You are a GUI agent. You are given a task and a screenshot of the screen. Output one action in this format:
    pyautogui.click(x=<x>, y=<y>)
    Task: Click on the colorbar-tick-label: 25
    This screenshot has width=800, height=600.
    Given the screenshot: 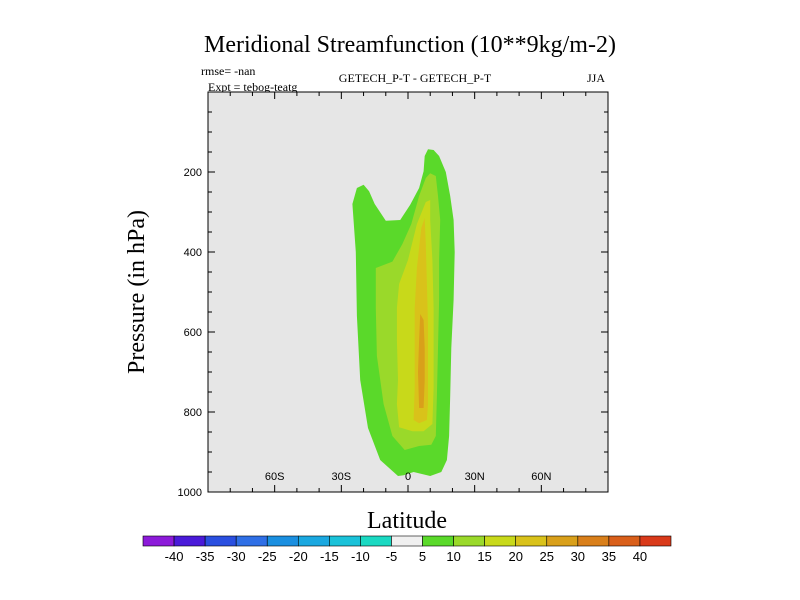 What is the action you would take?
    pyautogui.click(x=547, y=556)
    